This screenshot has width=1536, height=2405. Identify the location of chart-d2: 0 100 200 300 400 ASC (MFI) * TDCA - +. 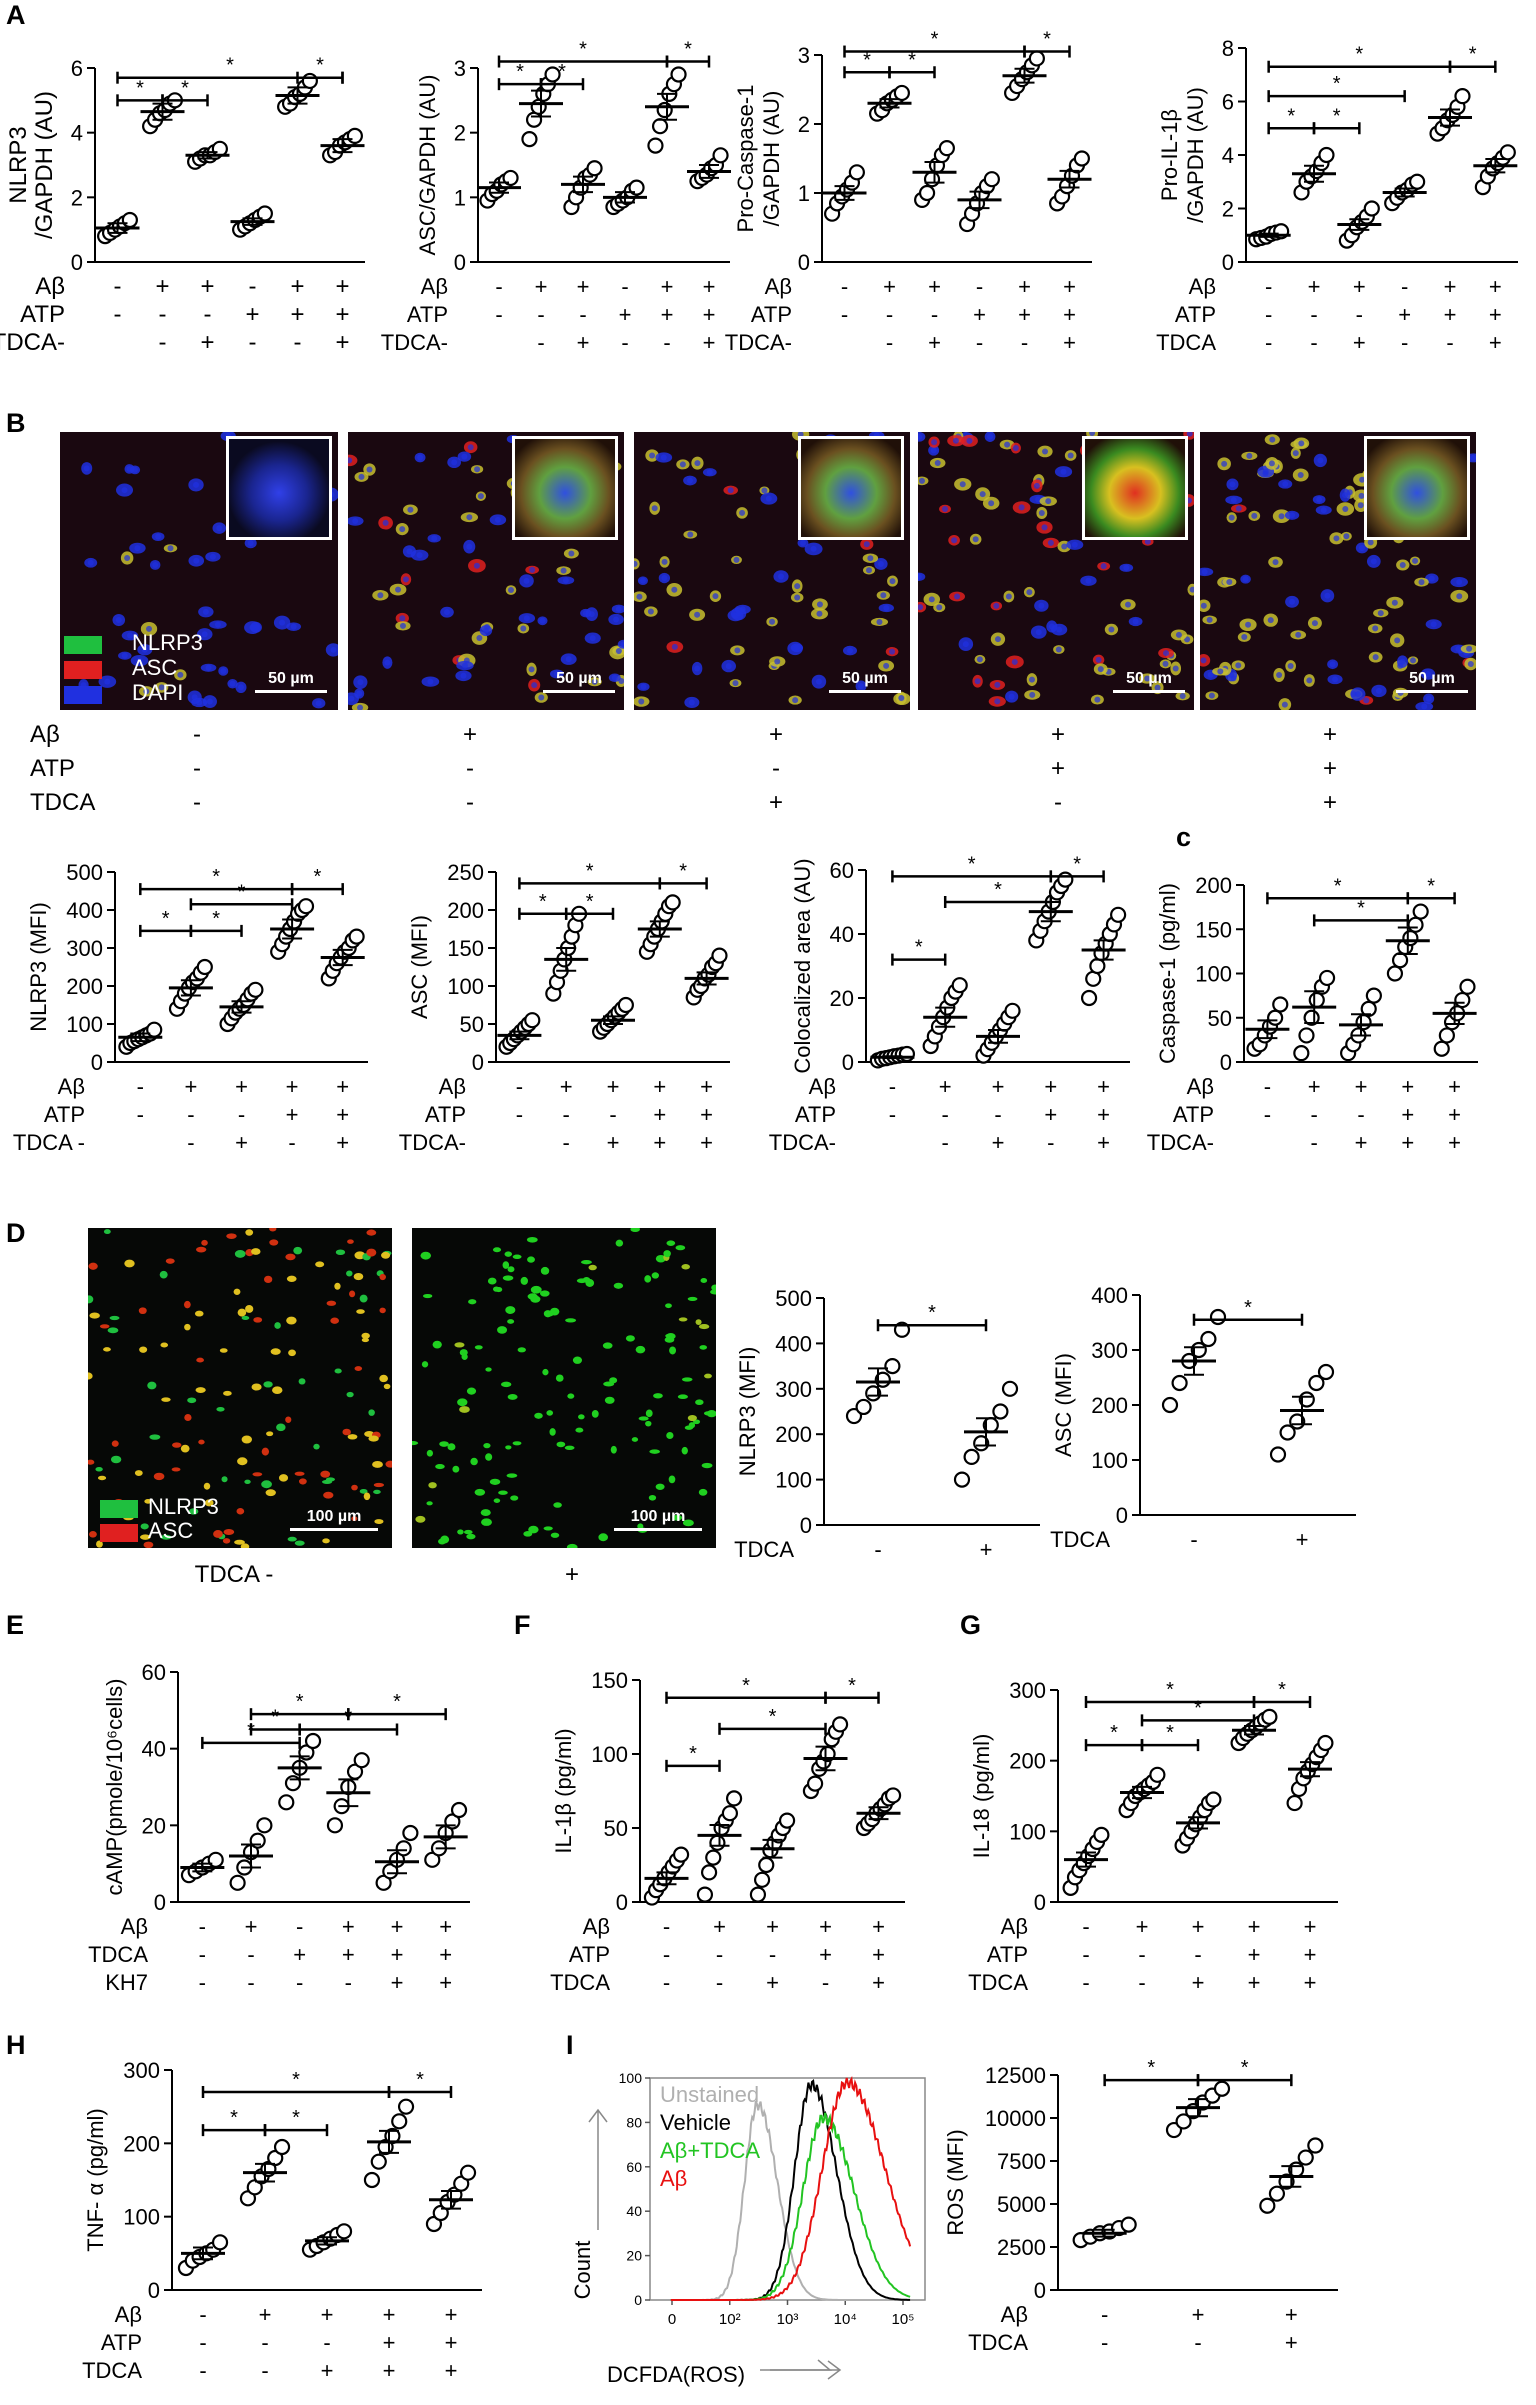
(1203, 1417).